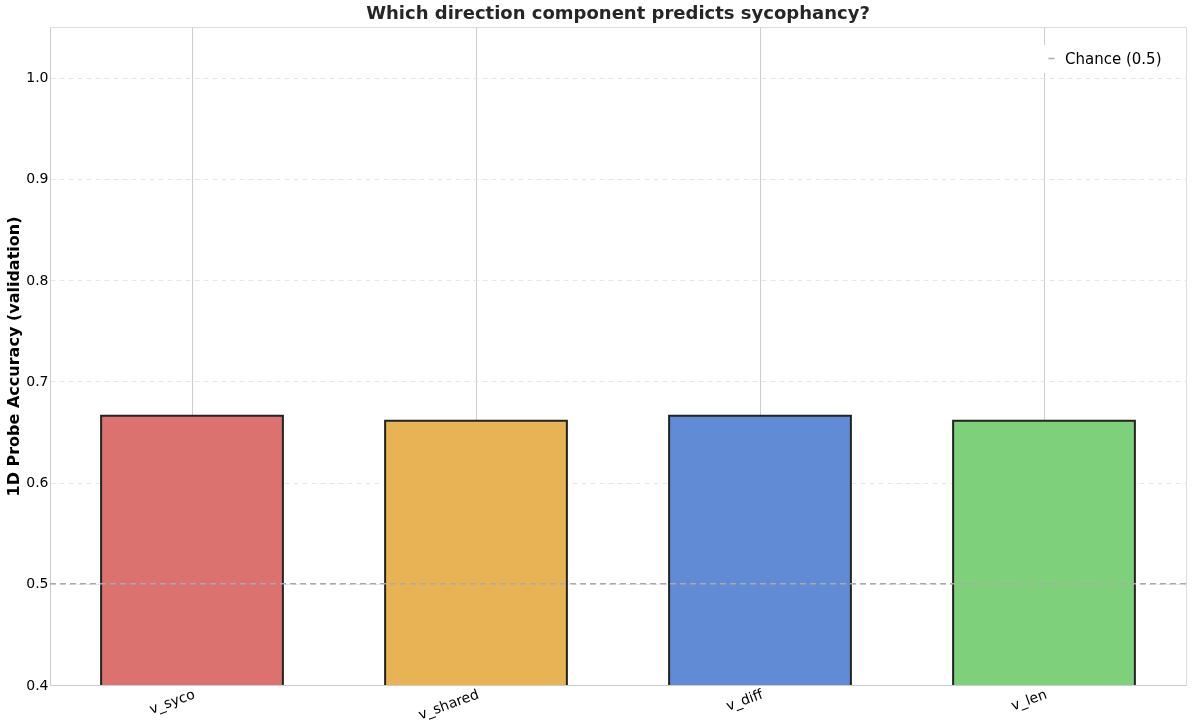  What do you see at coordinates (37, 583) in the screenshot?
I see `y-tick-label: 0.5` at bounding box center [37, 583].